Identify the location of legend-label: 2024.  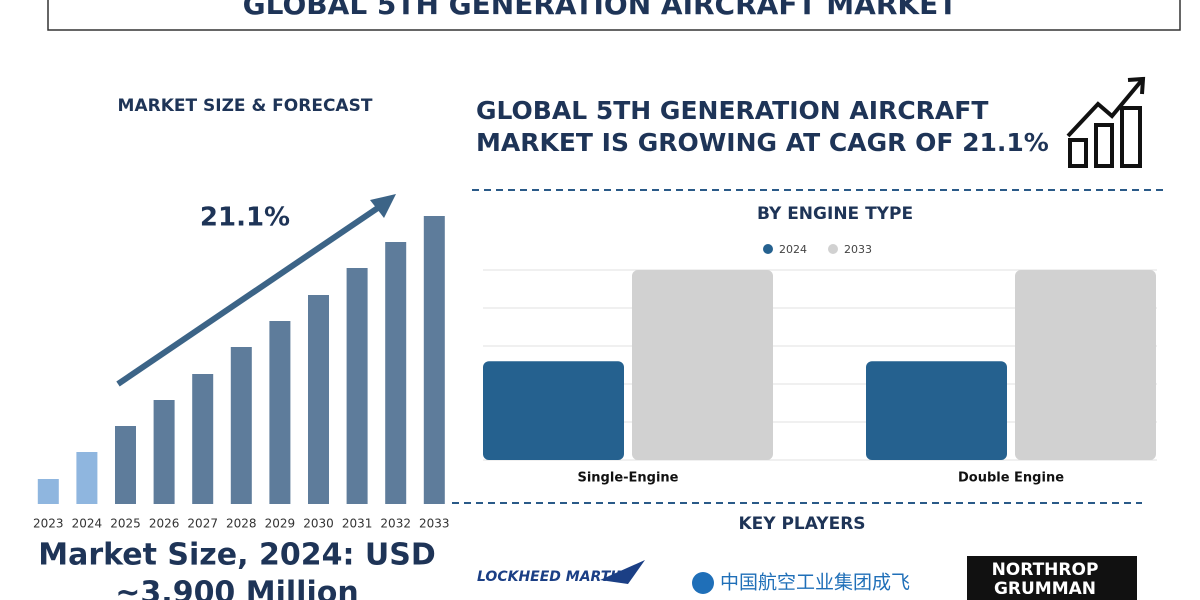
(793, 249).